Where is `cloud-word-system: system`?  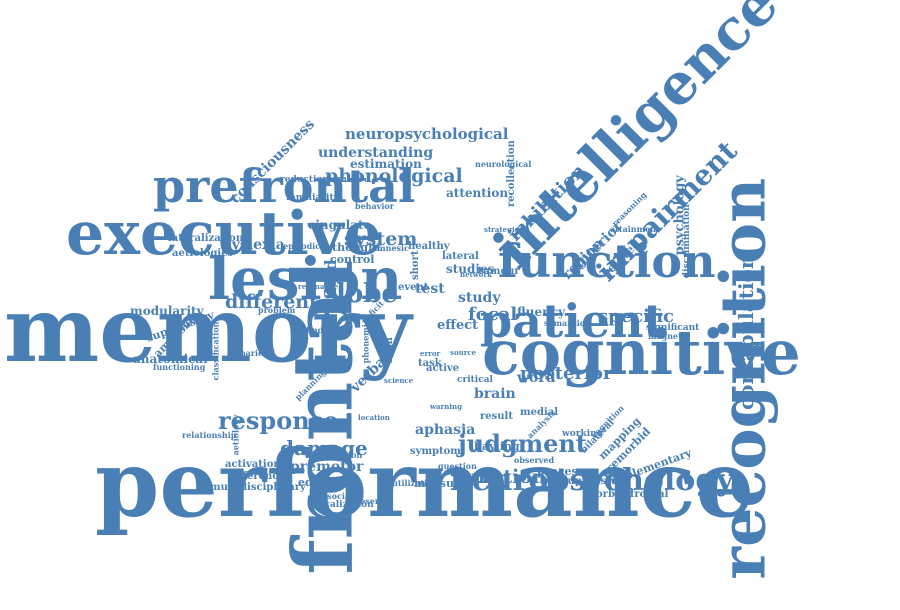
cloud-word-system: system is located at coordinates (381, 238).